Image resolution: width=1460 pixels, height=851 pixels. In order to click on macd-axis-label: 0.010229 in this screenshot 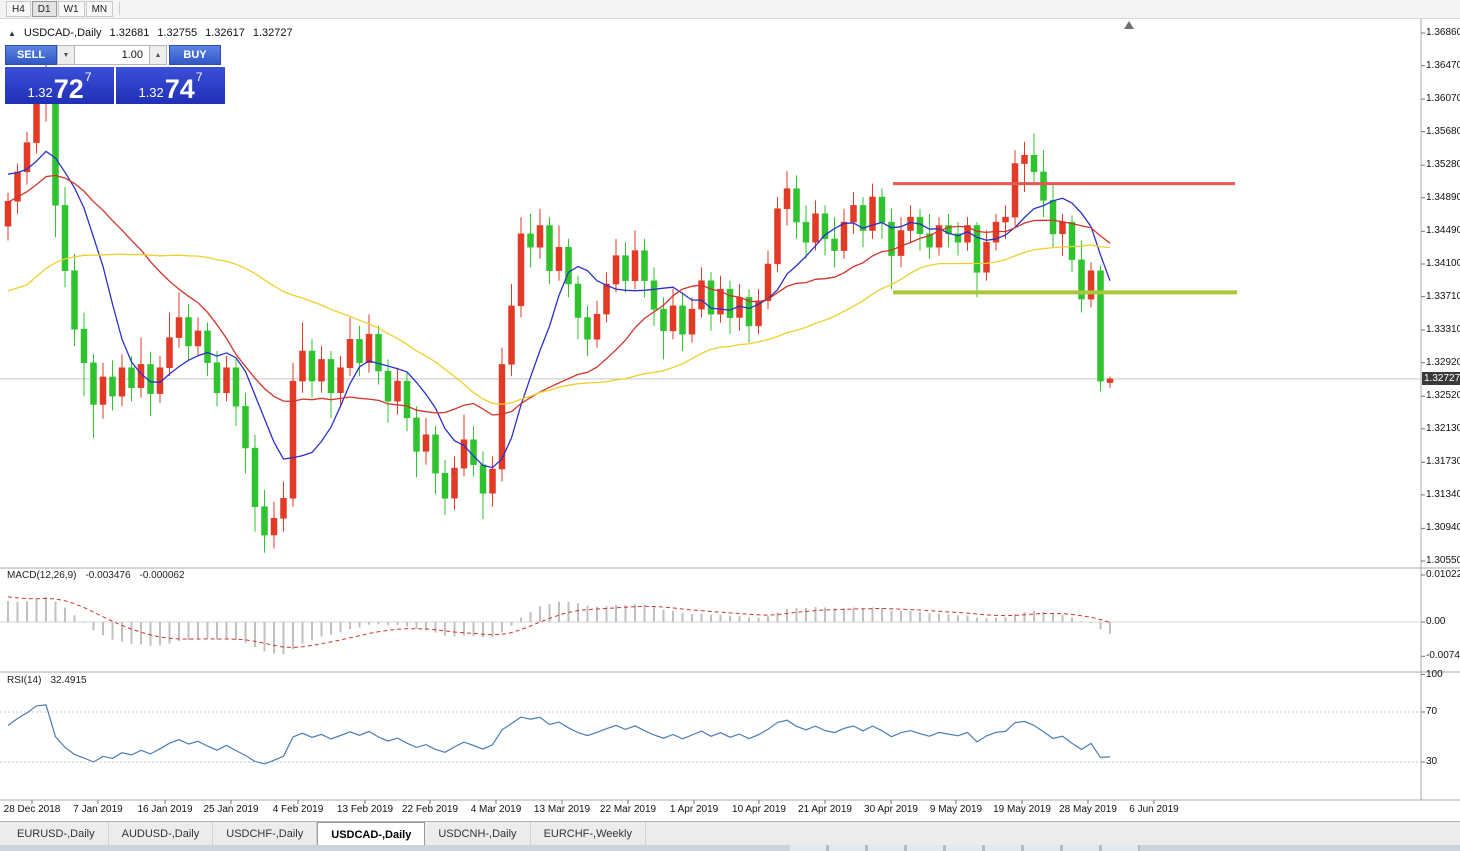, I will do `click(1443, 574)`.